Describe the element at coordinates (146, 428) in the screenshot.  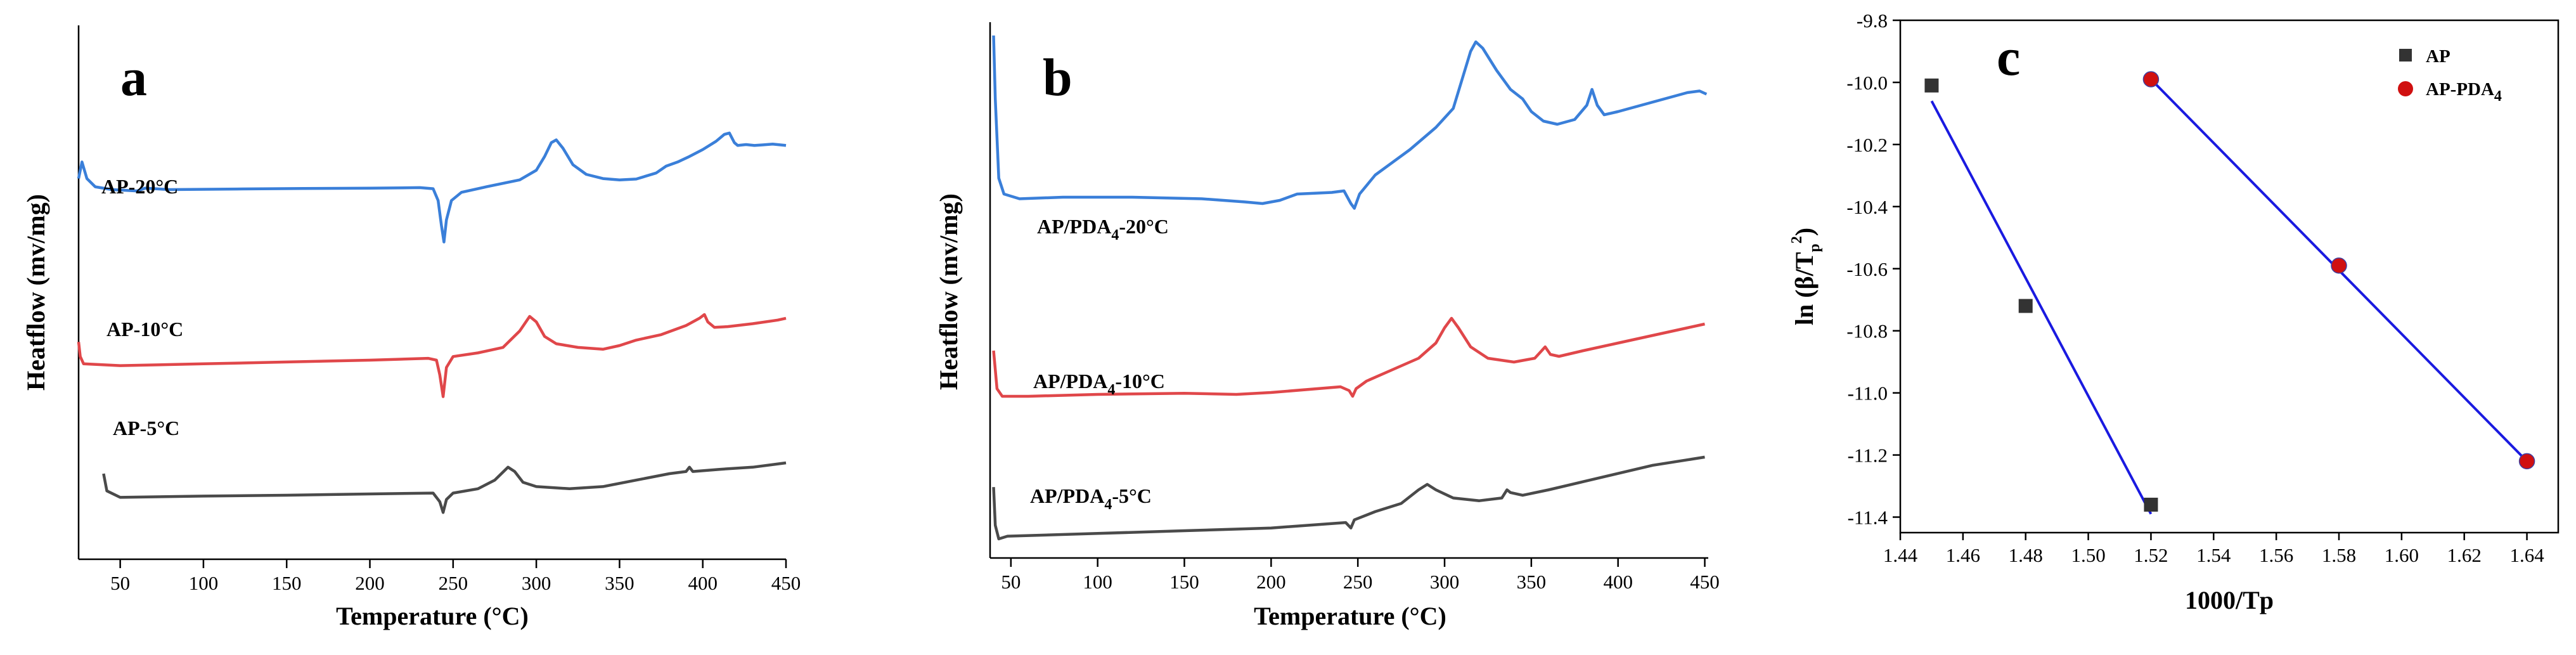
I see `panel-a-label-ap-5: AP-5°C` at that location.